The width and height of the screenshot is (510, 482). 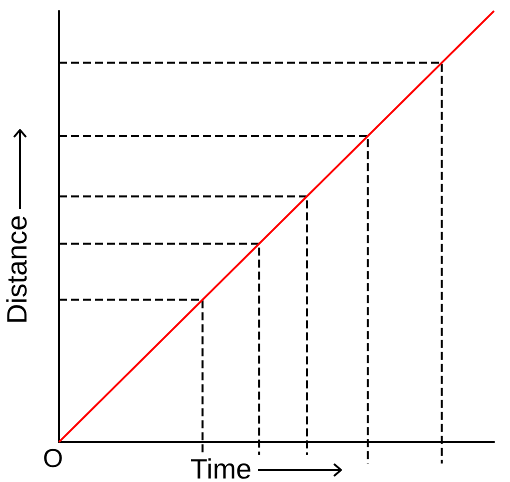 What do you see at coordinates (221, 468) in the screenshot?
I see `x-axis-title: Time` at bounding box center [221, 468].